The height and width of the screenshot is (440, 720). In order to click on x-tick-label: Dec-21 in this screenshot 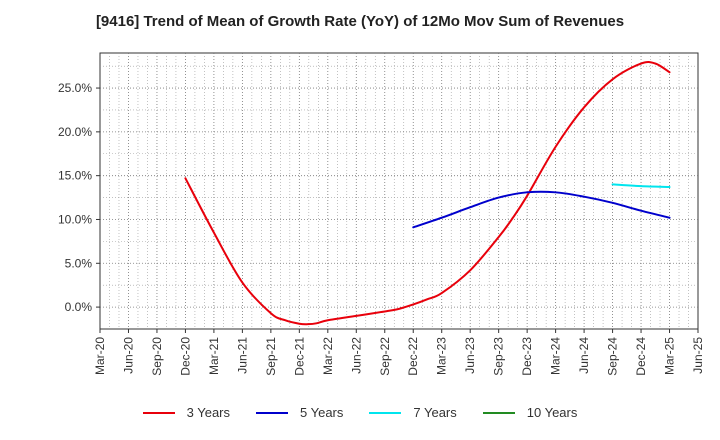, I will do `click(299, 356)`.